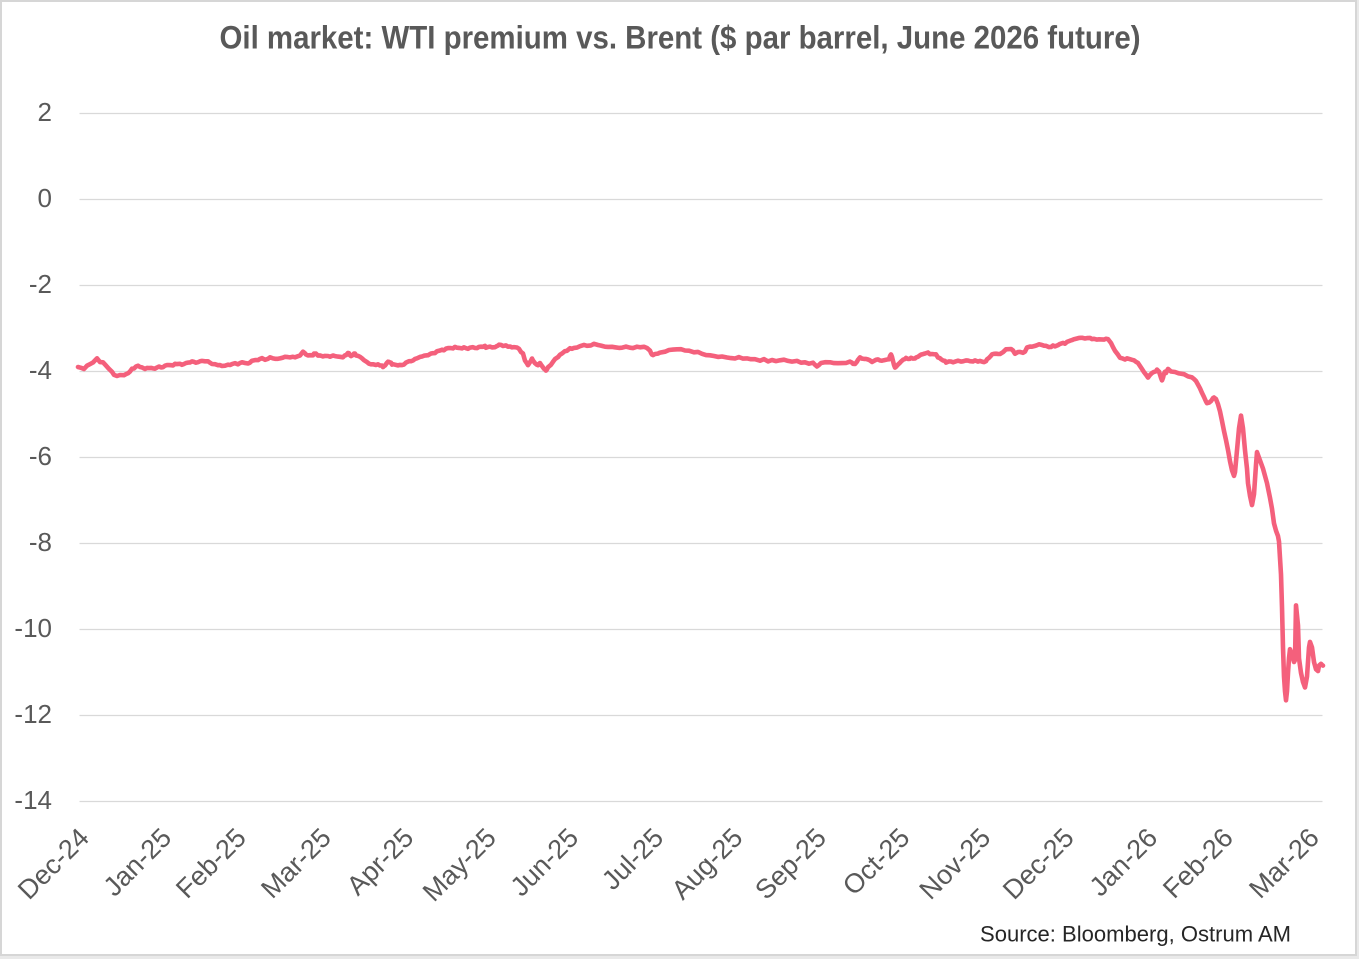  What do you see at coordinates (40, 542) in the screenshot?
I see `svg-text: -8` at bounding box center [40, 542].